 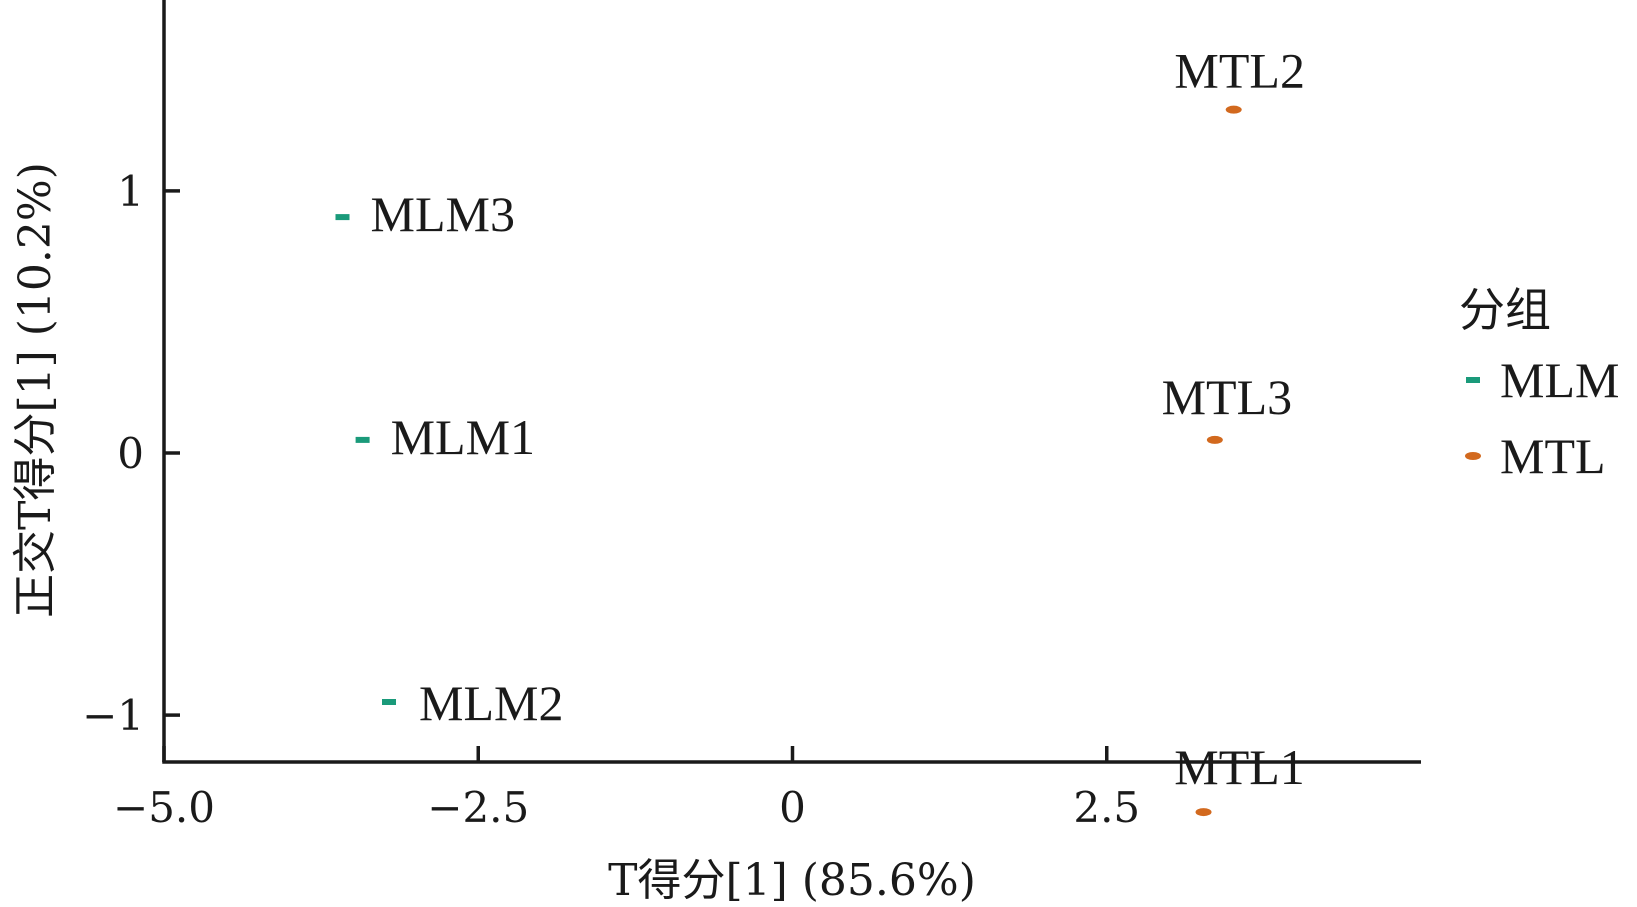 I want to click on legend-label-mtl: MTL, so click(x=1553, y=456).